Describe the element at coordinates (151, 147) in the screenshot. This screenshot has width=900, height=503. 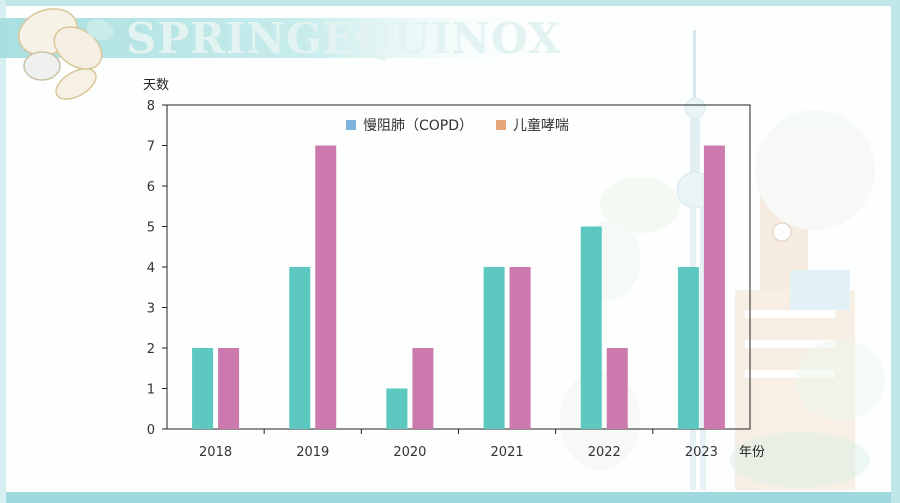
I see `y-tick-label: 7` at that location.